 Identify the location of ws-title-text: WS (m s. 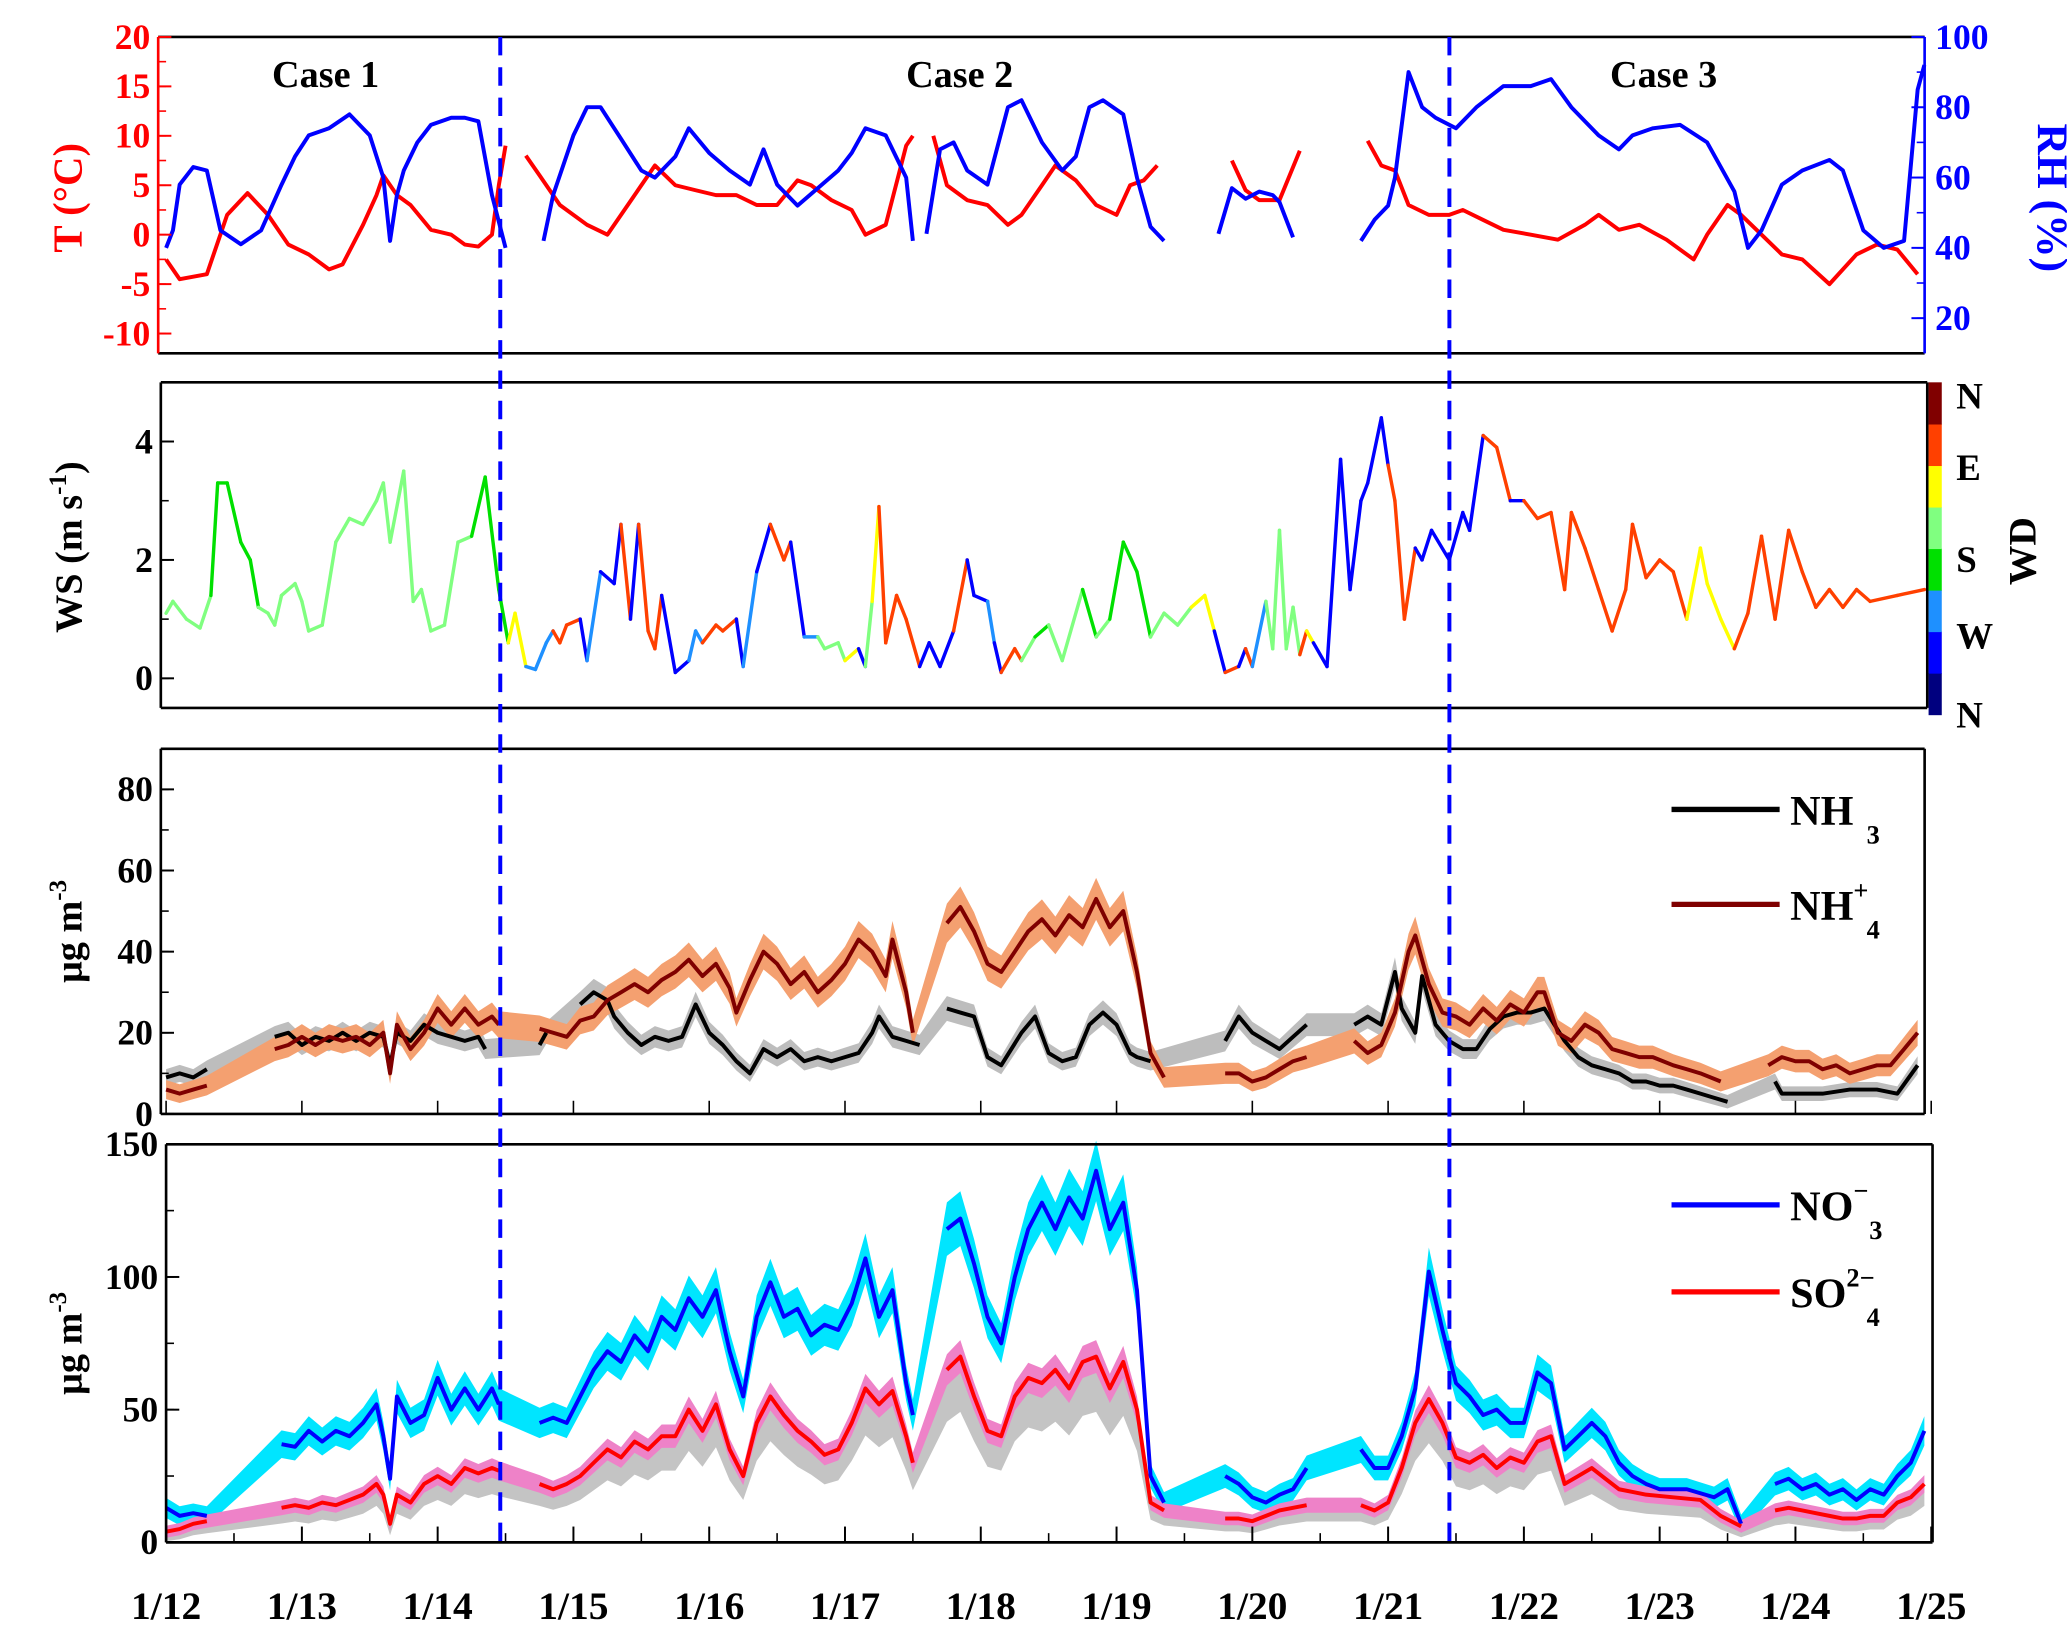
(70, 564).